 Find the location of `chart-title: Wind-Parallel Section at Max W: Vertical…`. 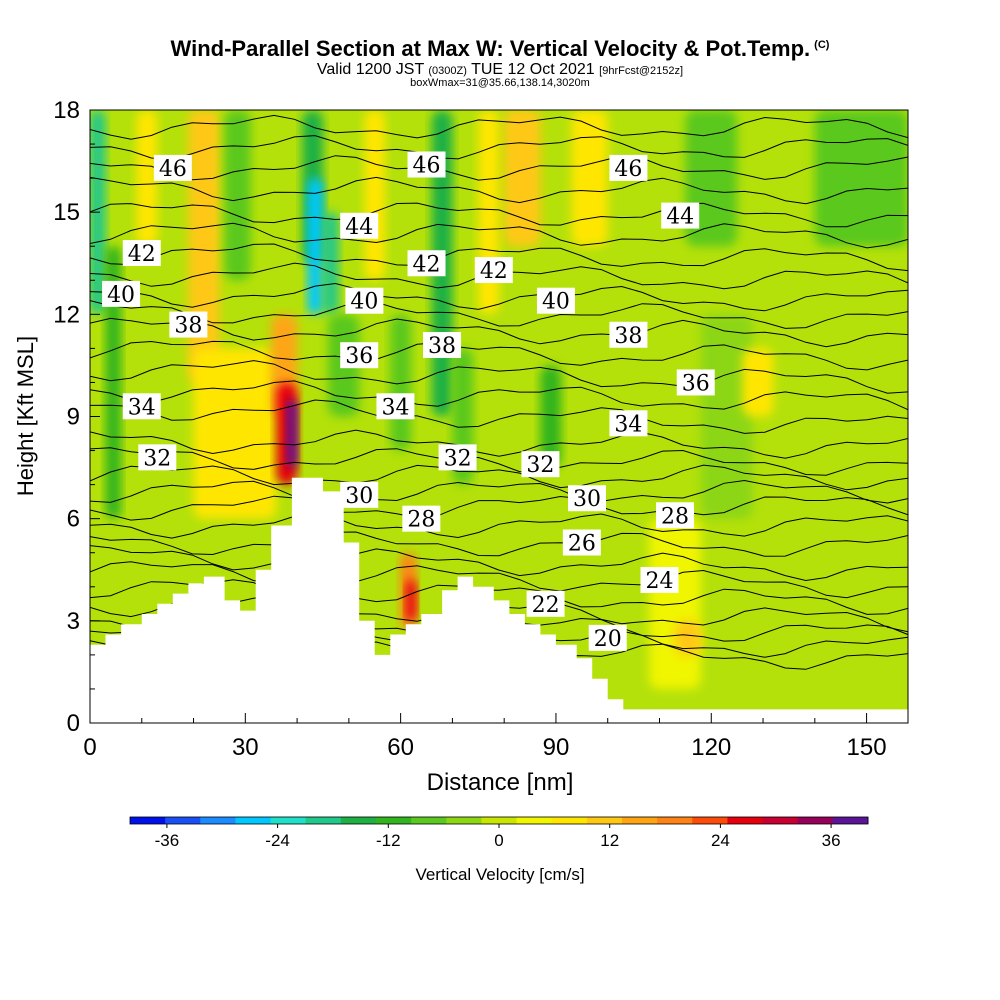

chart-title: Wind-Parallel Section at Max W: Vertical… is located at coordinates (500, 49).